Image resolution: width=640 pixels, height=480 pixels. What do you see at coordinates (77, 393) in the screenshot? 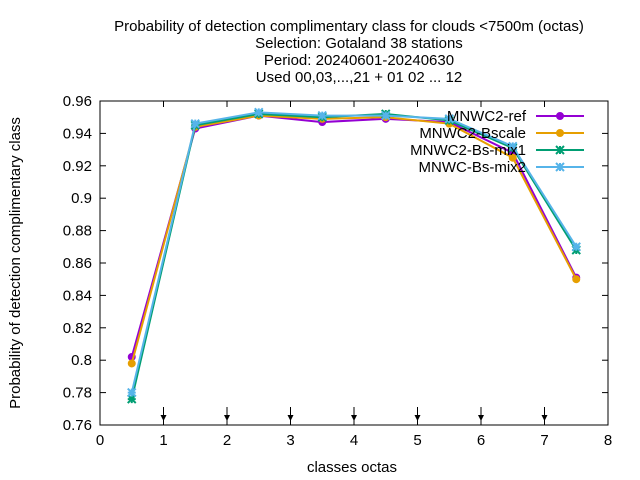
I see `y-tick-label: 0.78` at bounding box center [77, 393].